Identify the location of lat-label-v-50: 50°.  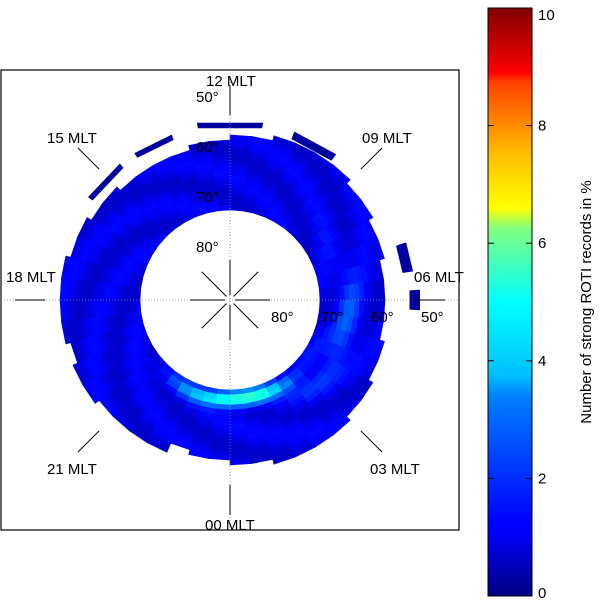
(207, 97).